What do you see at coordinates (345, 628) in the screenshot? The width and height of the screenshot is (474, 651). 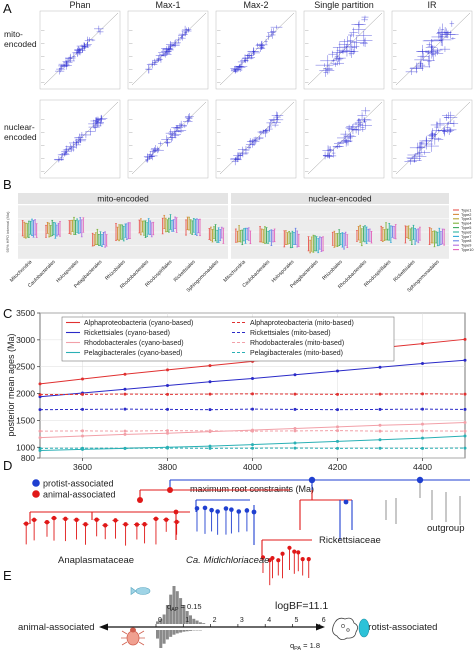 I see `amoeba-icon` at bounding box center [345, 628].